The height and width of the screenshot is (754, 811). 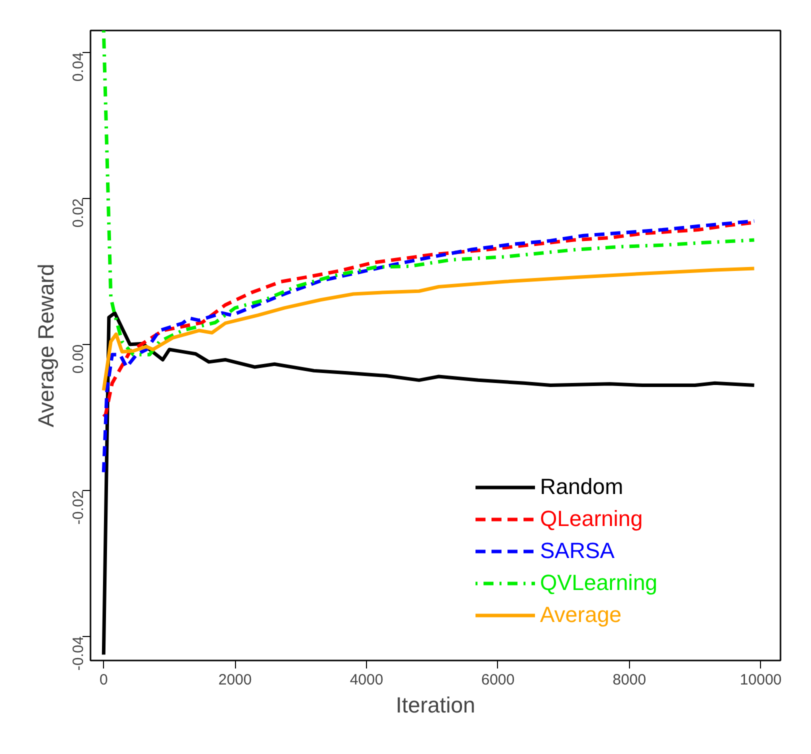 I want to click on y-axis-title: Average Reward, so click(x=46, y=346).